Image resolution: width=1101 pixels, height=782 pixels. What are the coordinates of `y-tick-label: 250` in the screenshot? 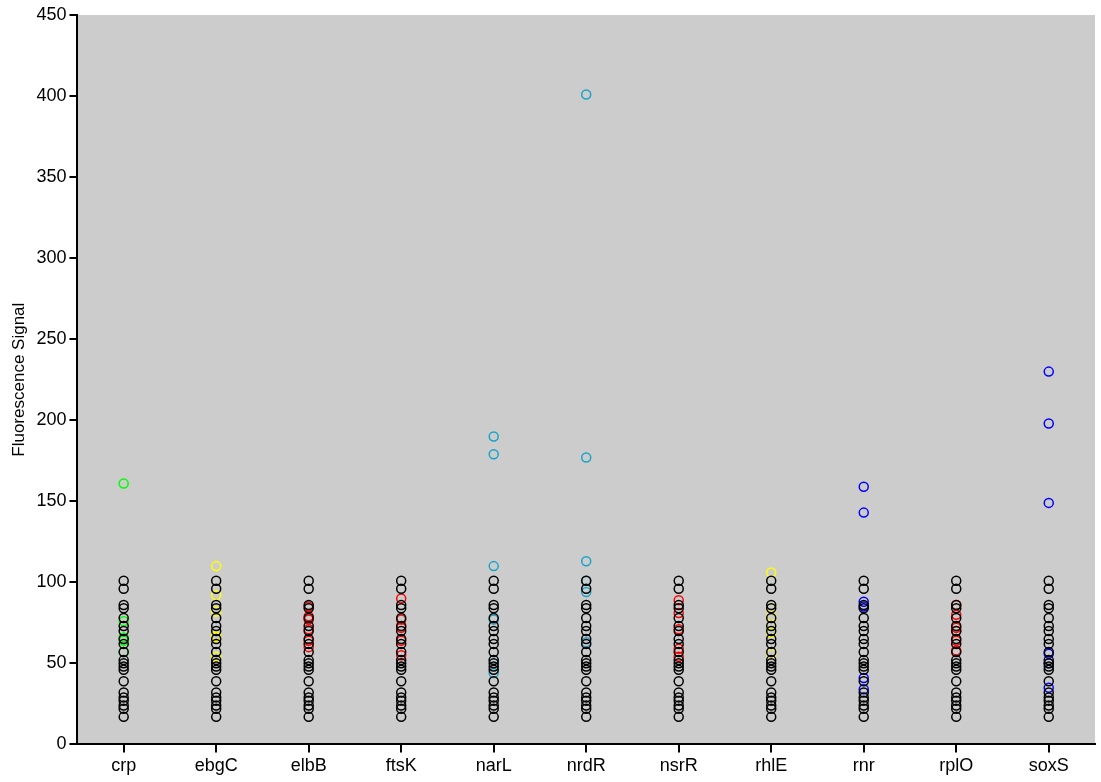 It's located at (51, 338).